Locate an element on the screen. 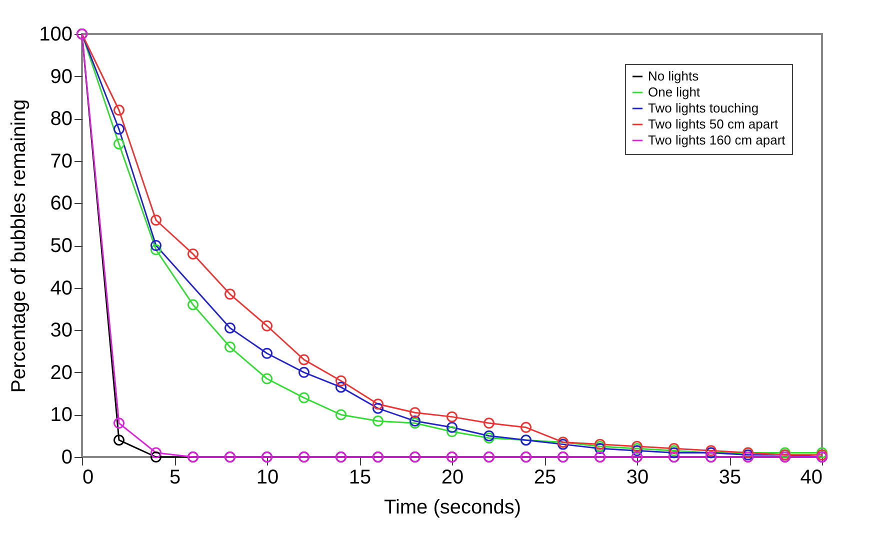 This screenshot has width=888, height=553. y-tick-label: 30 is located at coordinates (61, 331).